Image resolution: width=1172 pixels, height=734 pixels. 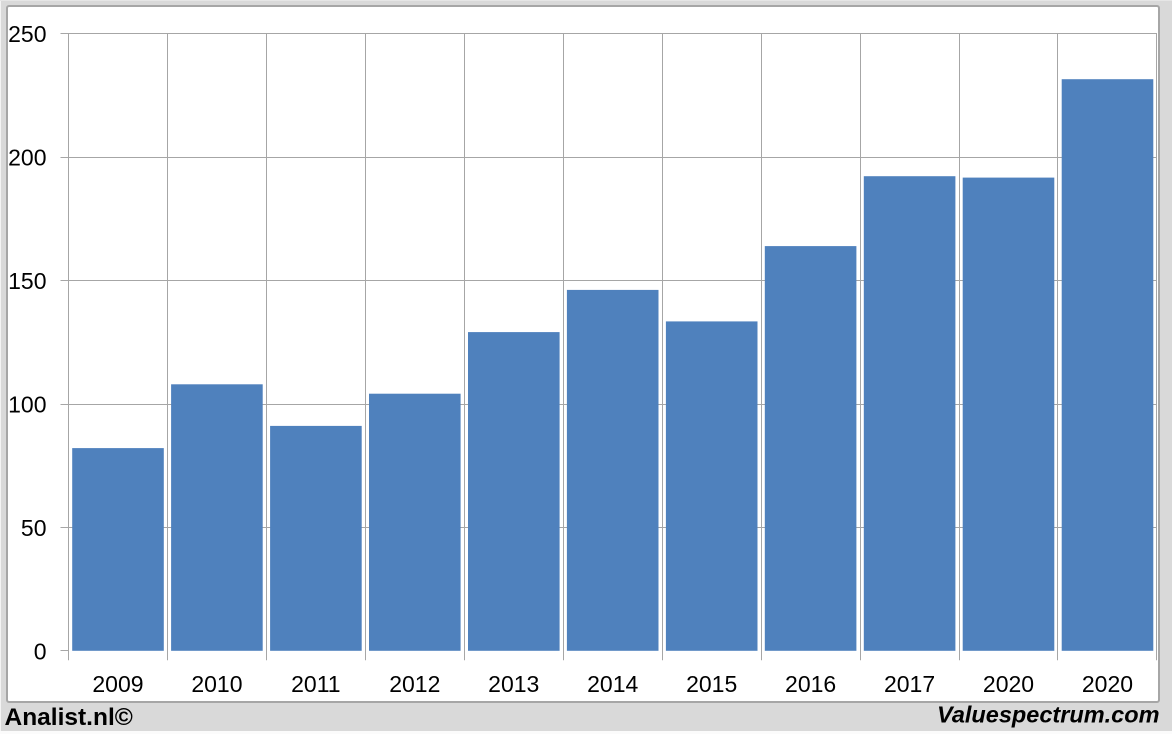 What do you see at coordinates (612, 684) in the screenshot?
I see `svg-text: 2014` at bounding box center [612, 684].